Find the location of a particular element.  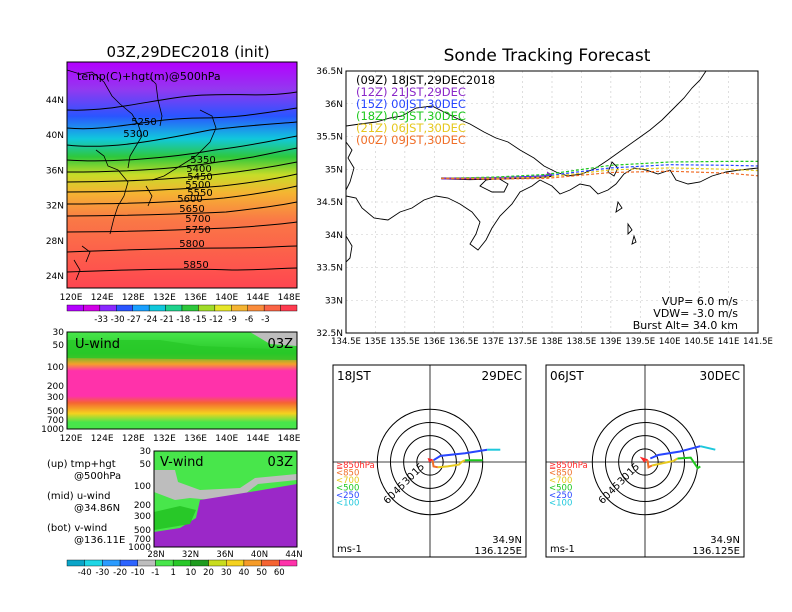

hodo-right-unit: ms-1 is located at coordinates (562, 549).